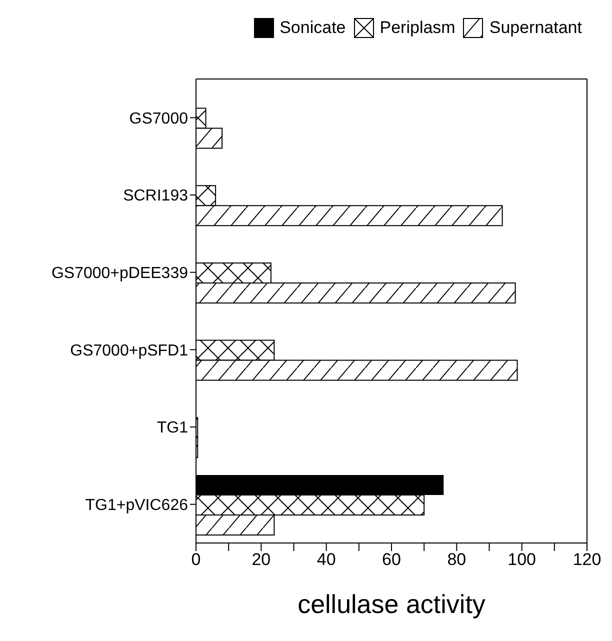  I want to click on y-tick-label: TG1, so click(172, 428).